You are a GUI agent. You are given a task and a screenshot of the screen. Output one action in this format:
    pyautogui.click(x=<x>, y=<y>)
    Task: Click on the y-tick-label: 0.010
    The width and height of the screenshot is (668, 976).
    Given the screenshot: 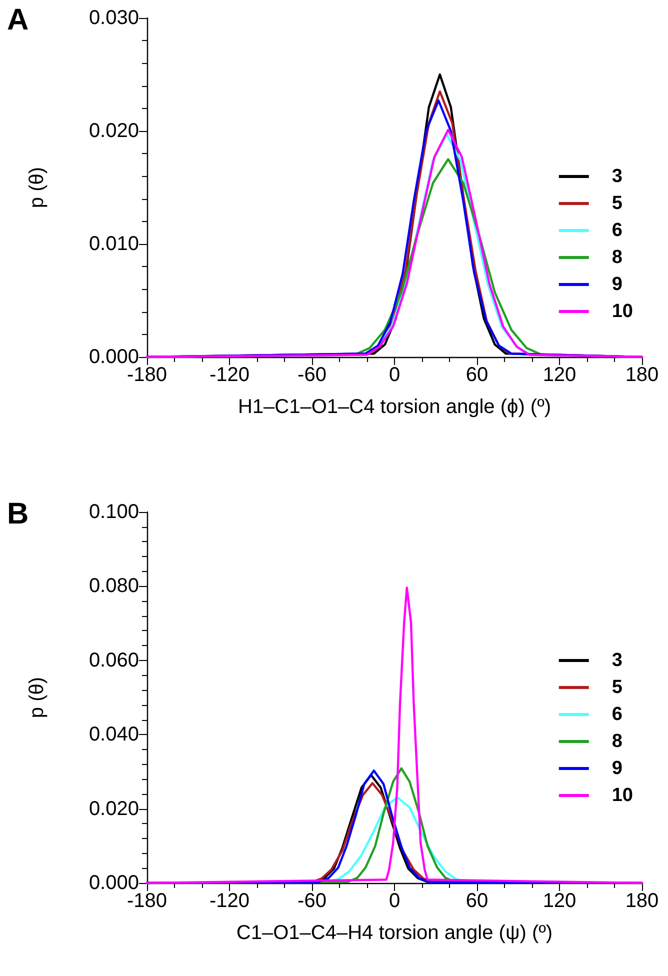 What is the action you would take?
    pyautogui.click(x=113, y=244)
    